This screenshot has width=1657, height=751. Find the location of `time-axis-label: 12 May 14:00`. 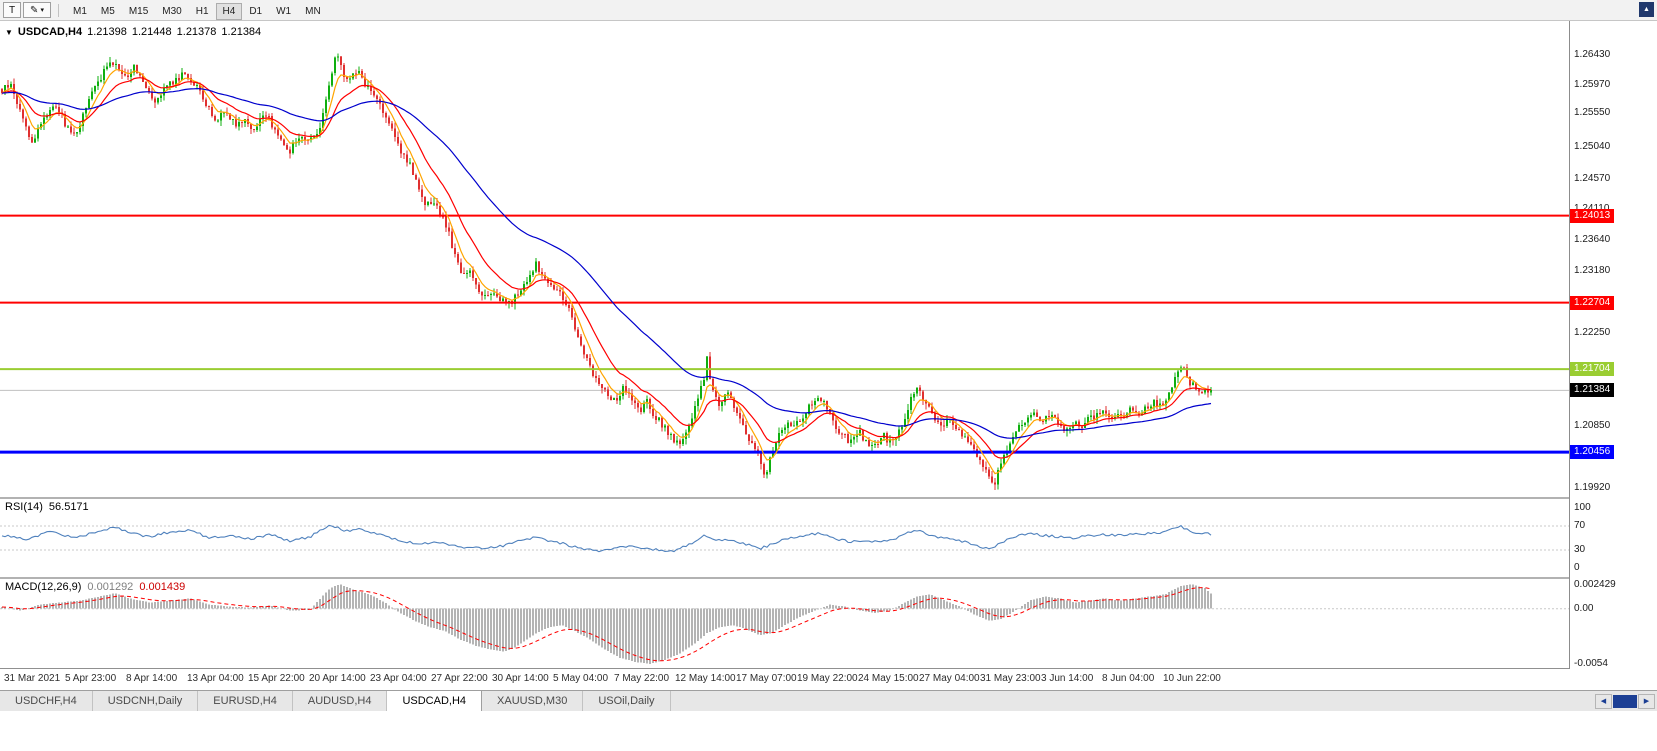

time-axis-label: 12 May 14:00 is located at coordinates (705, 678).